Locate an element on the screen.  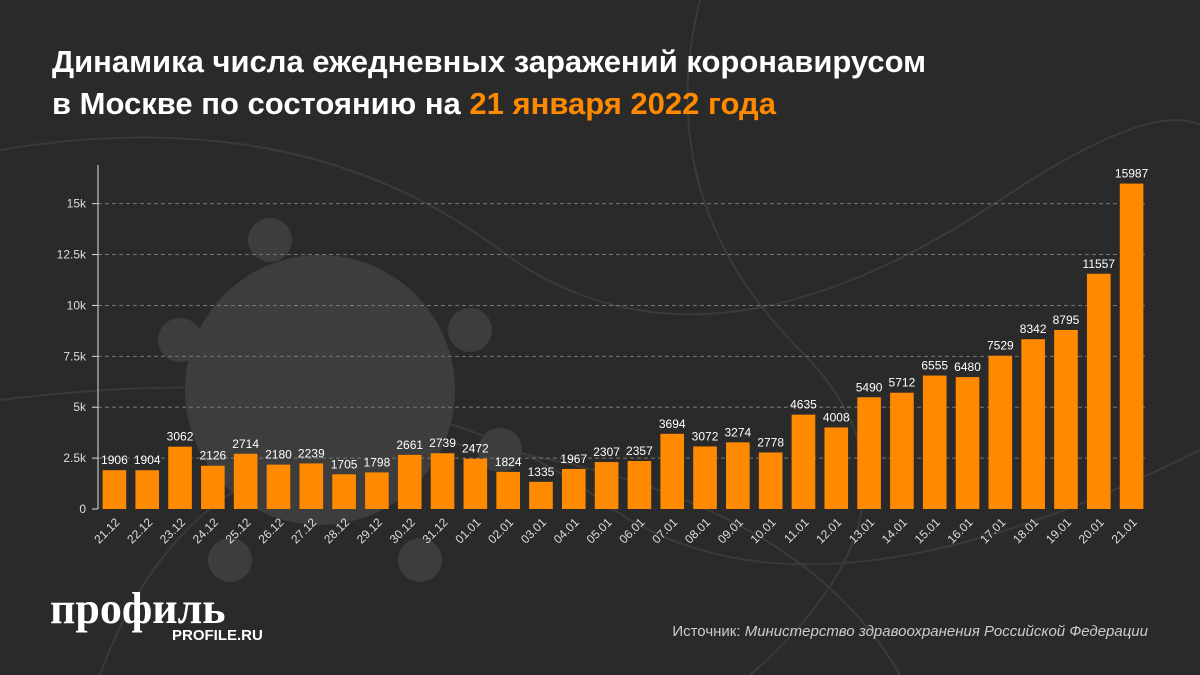
value-label: 1904 is located at coordinates (147, 460).